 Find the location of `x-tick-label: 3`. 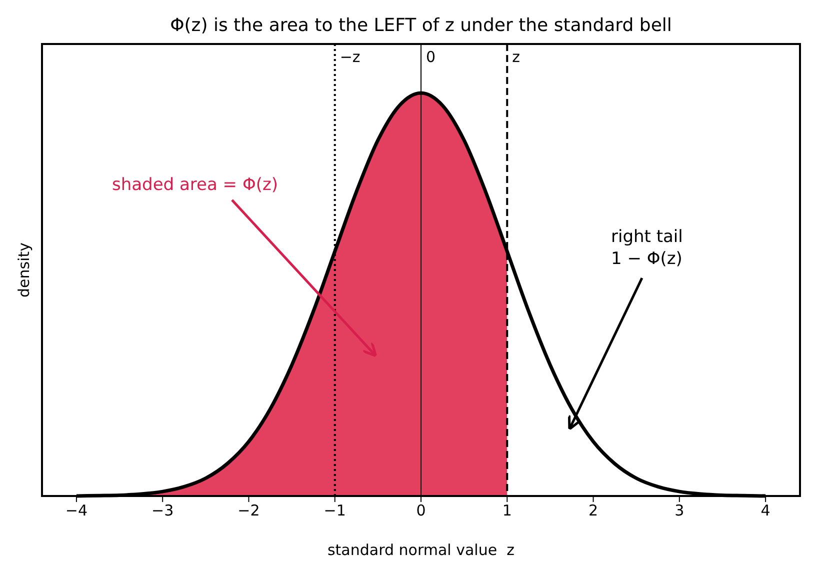

x-tick-label: 3 is located at coordinates (679, 511).